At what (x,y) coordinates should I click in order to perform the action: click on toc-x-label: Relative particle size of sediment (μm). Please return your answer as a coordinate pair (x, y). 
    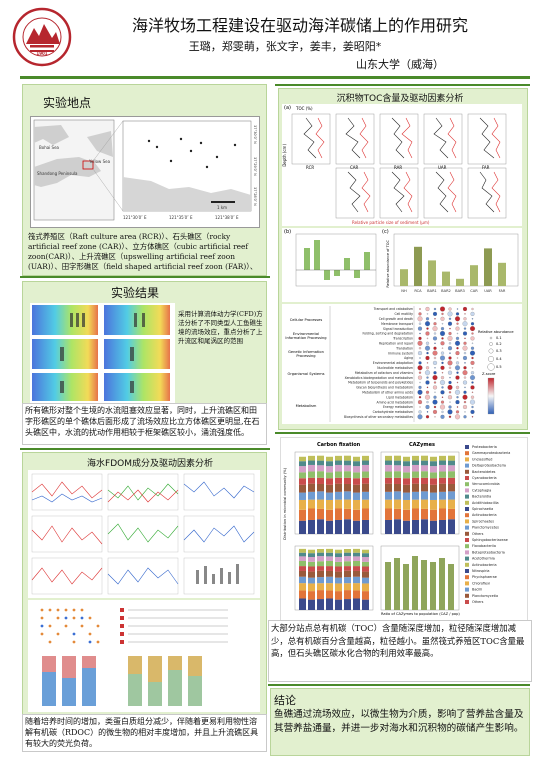
    Looking at the image, I should click on (391, 222).